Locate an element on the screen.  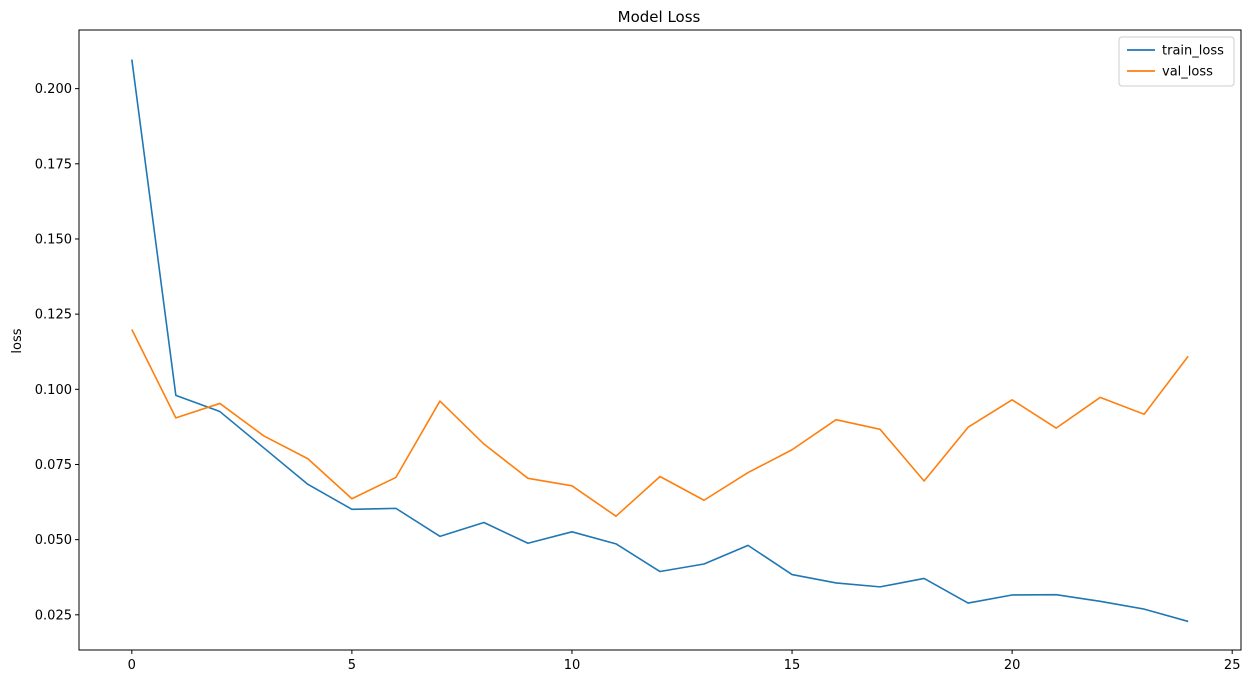
y-tick-label: 0.150 is located at coordinates (53, 239).